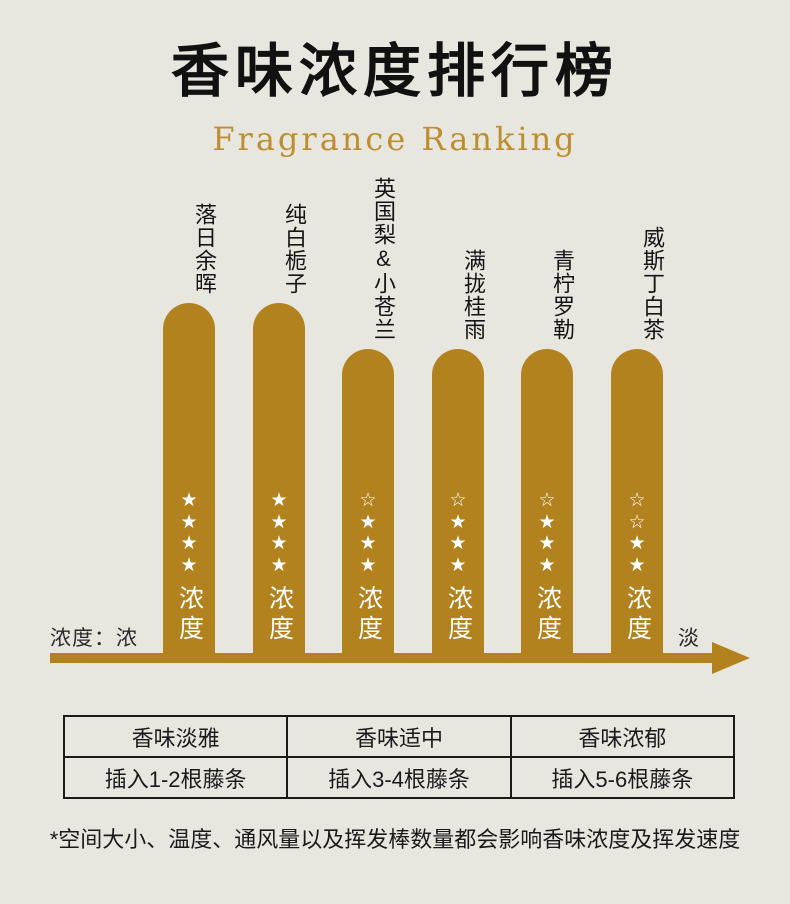 The height and width of the screenshot is (904, 790). I want to click on fragrance-bar: ☆ ☆ ★ ★ 浓度, so click(637, 501).